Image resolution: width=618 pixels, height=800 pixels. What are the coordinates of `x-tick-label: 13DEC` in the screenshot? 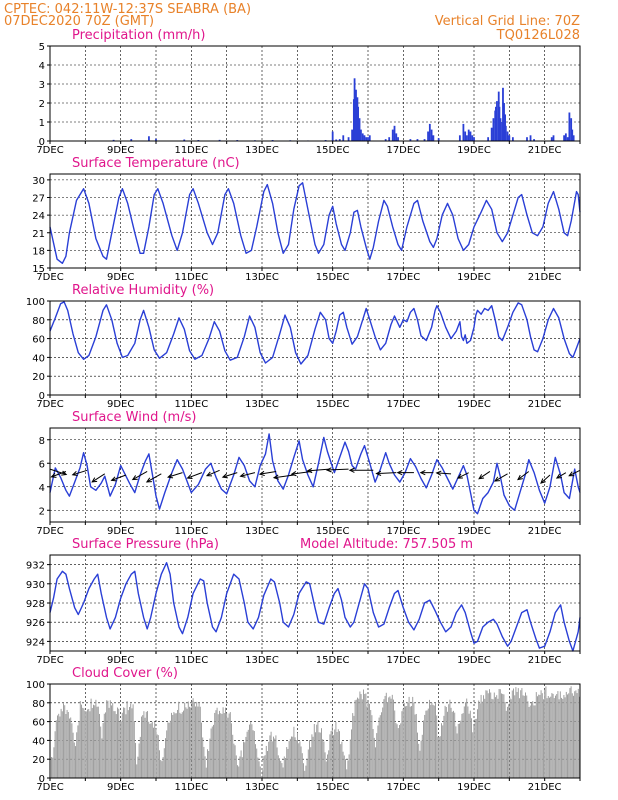 It's located at (262, 277).